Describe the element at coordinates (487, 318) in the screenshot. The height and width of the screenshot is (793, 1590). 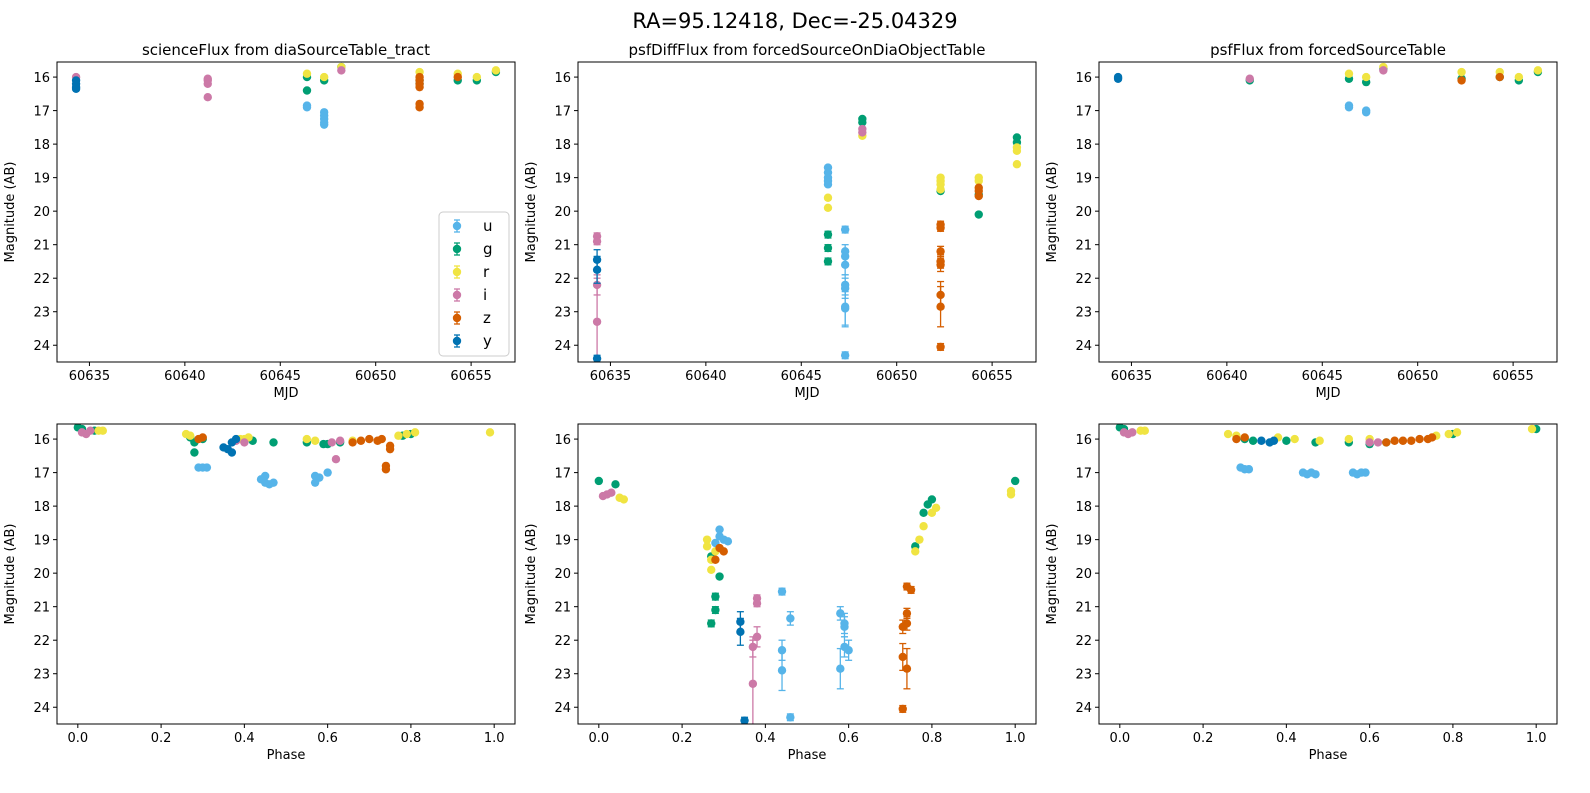
I see `legend-label: z` at that location.